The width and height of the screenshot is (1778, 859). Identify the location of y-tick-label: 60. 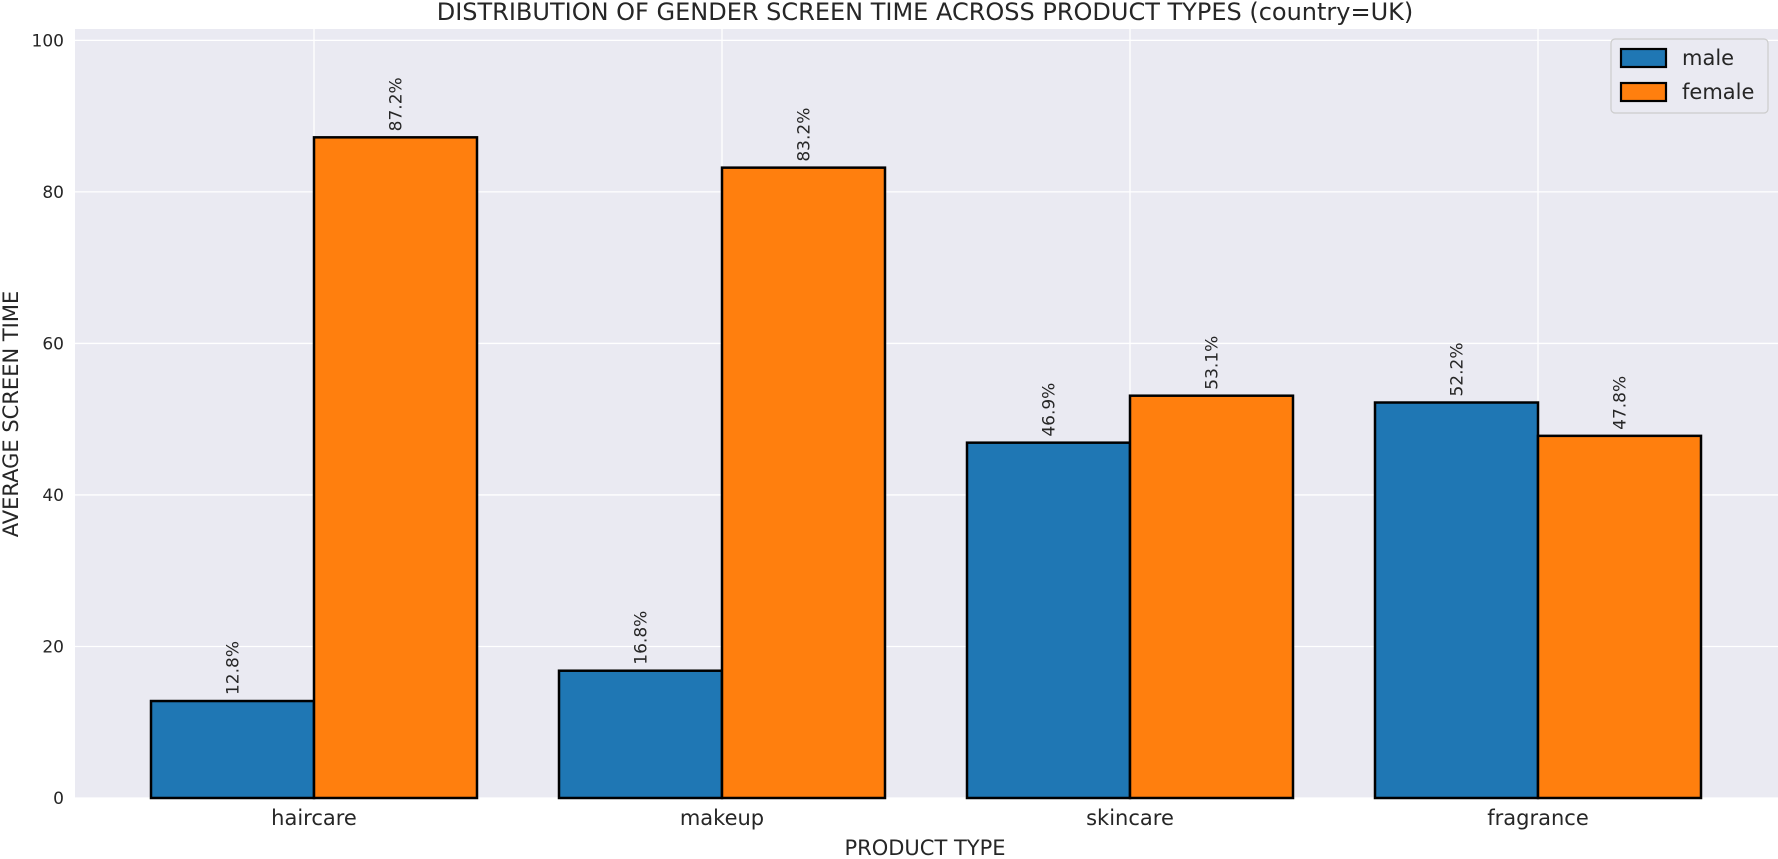
(53, 344).